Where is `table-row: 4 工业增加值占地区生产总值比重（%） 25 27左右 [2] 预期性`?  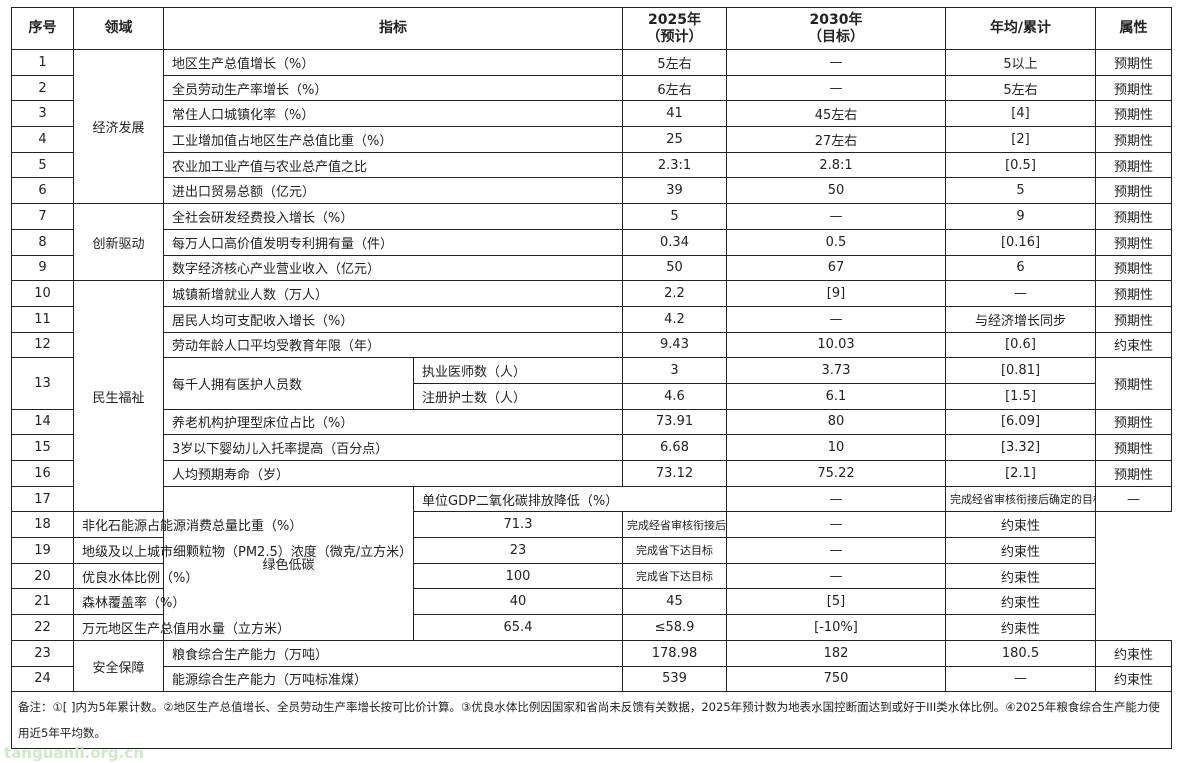 table-row: 4 工业增加值占地区生产总值比重（%） 25 27左右 [2] 预期性 is located at coordinates (591, 139).